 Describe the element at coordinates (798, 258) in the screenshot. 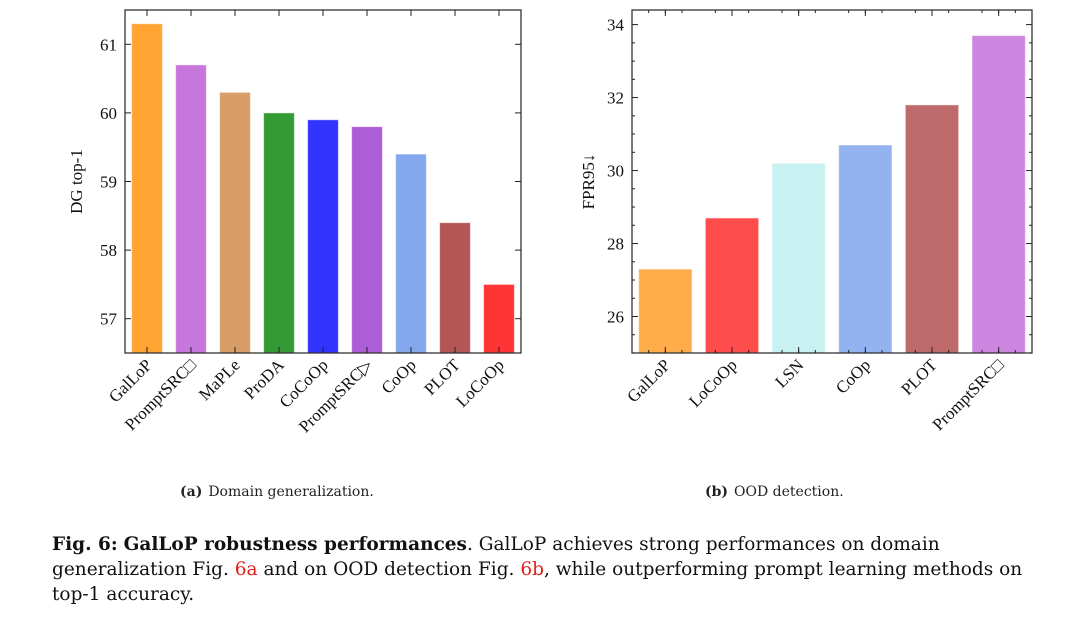

I see `bar-lsn` at that location.